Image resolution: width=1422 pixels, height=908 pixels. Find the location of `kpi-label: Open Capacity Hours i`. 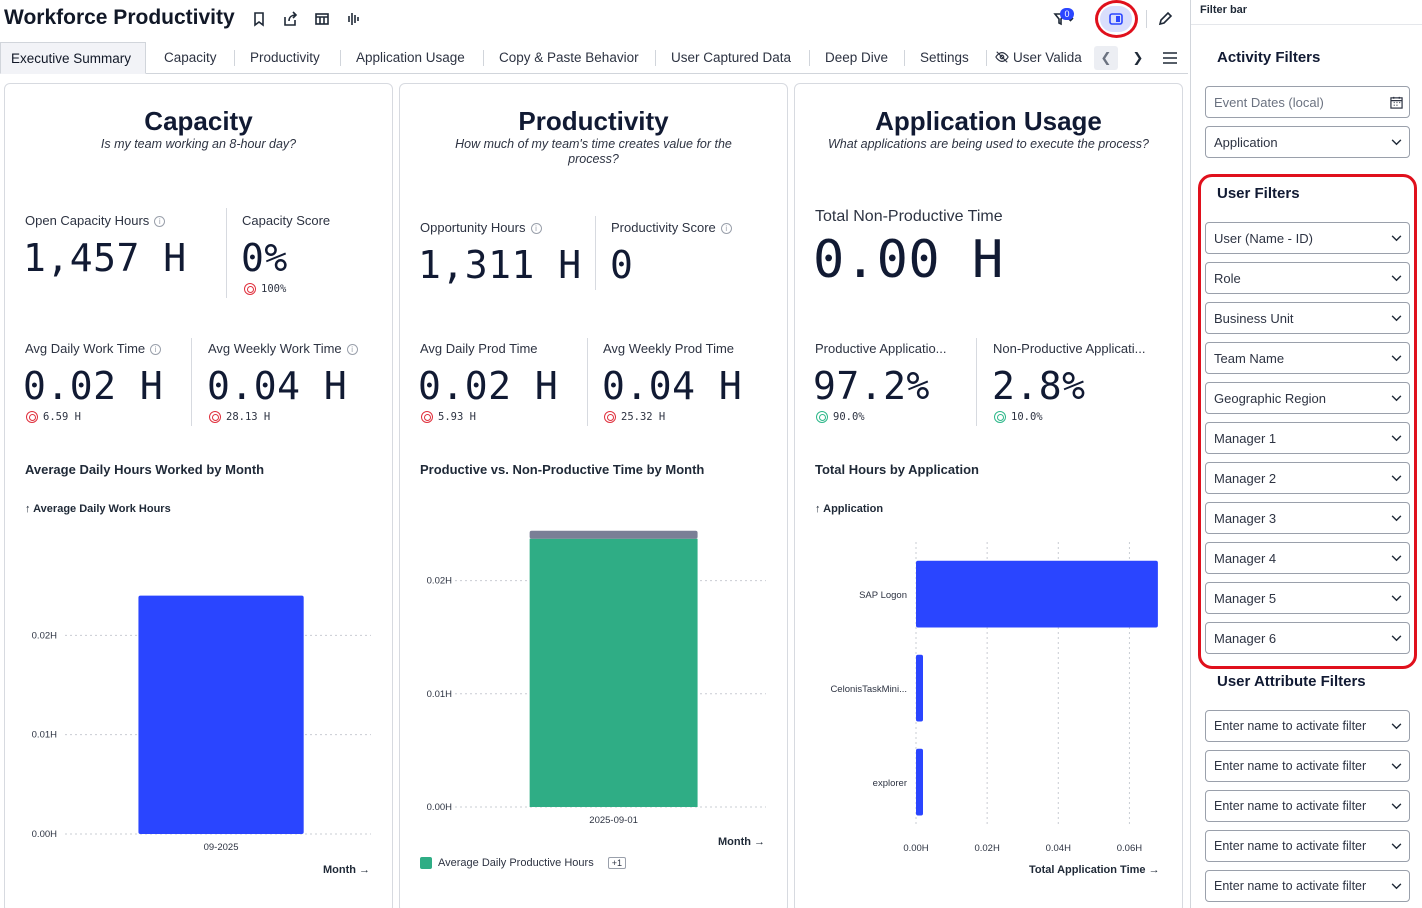

kpi-label: Open Capacity Hours i is located at coordinates (95, 220).